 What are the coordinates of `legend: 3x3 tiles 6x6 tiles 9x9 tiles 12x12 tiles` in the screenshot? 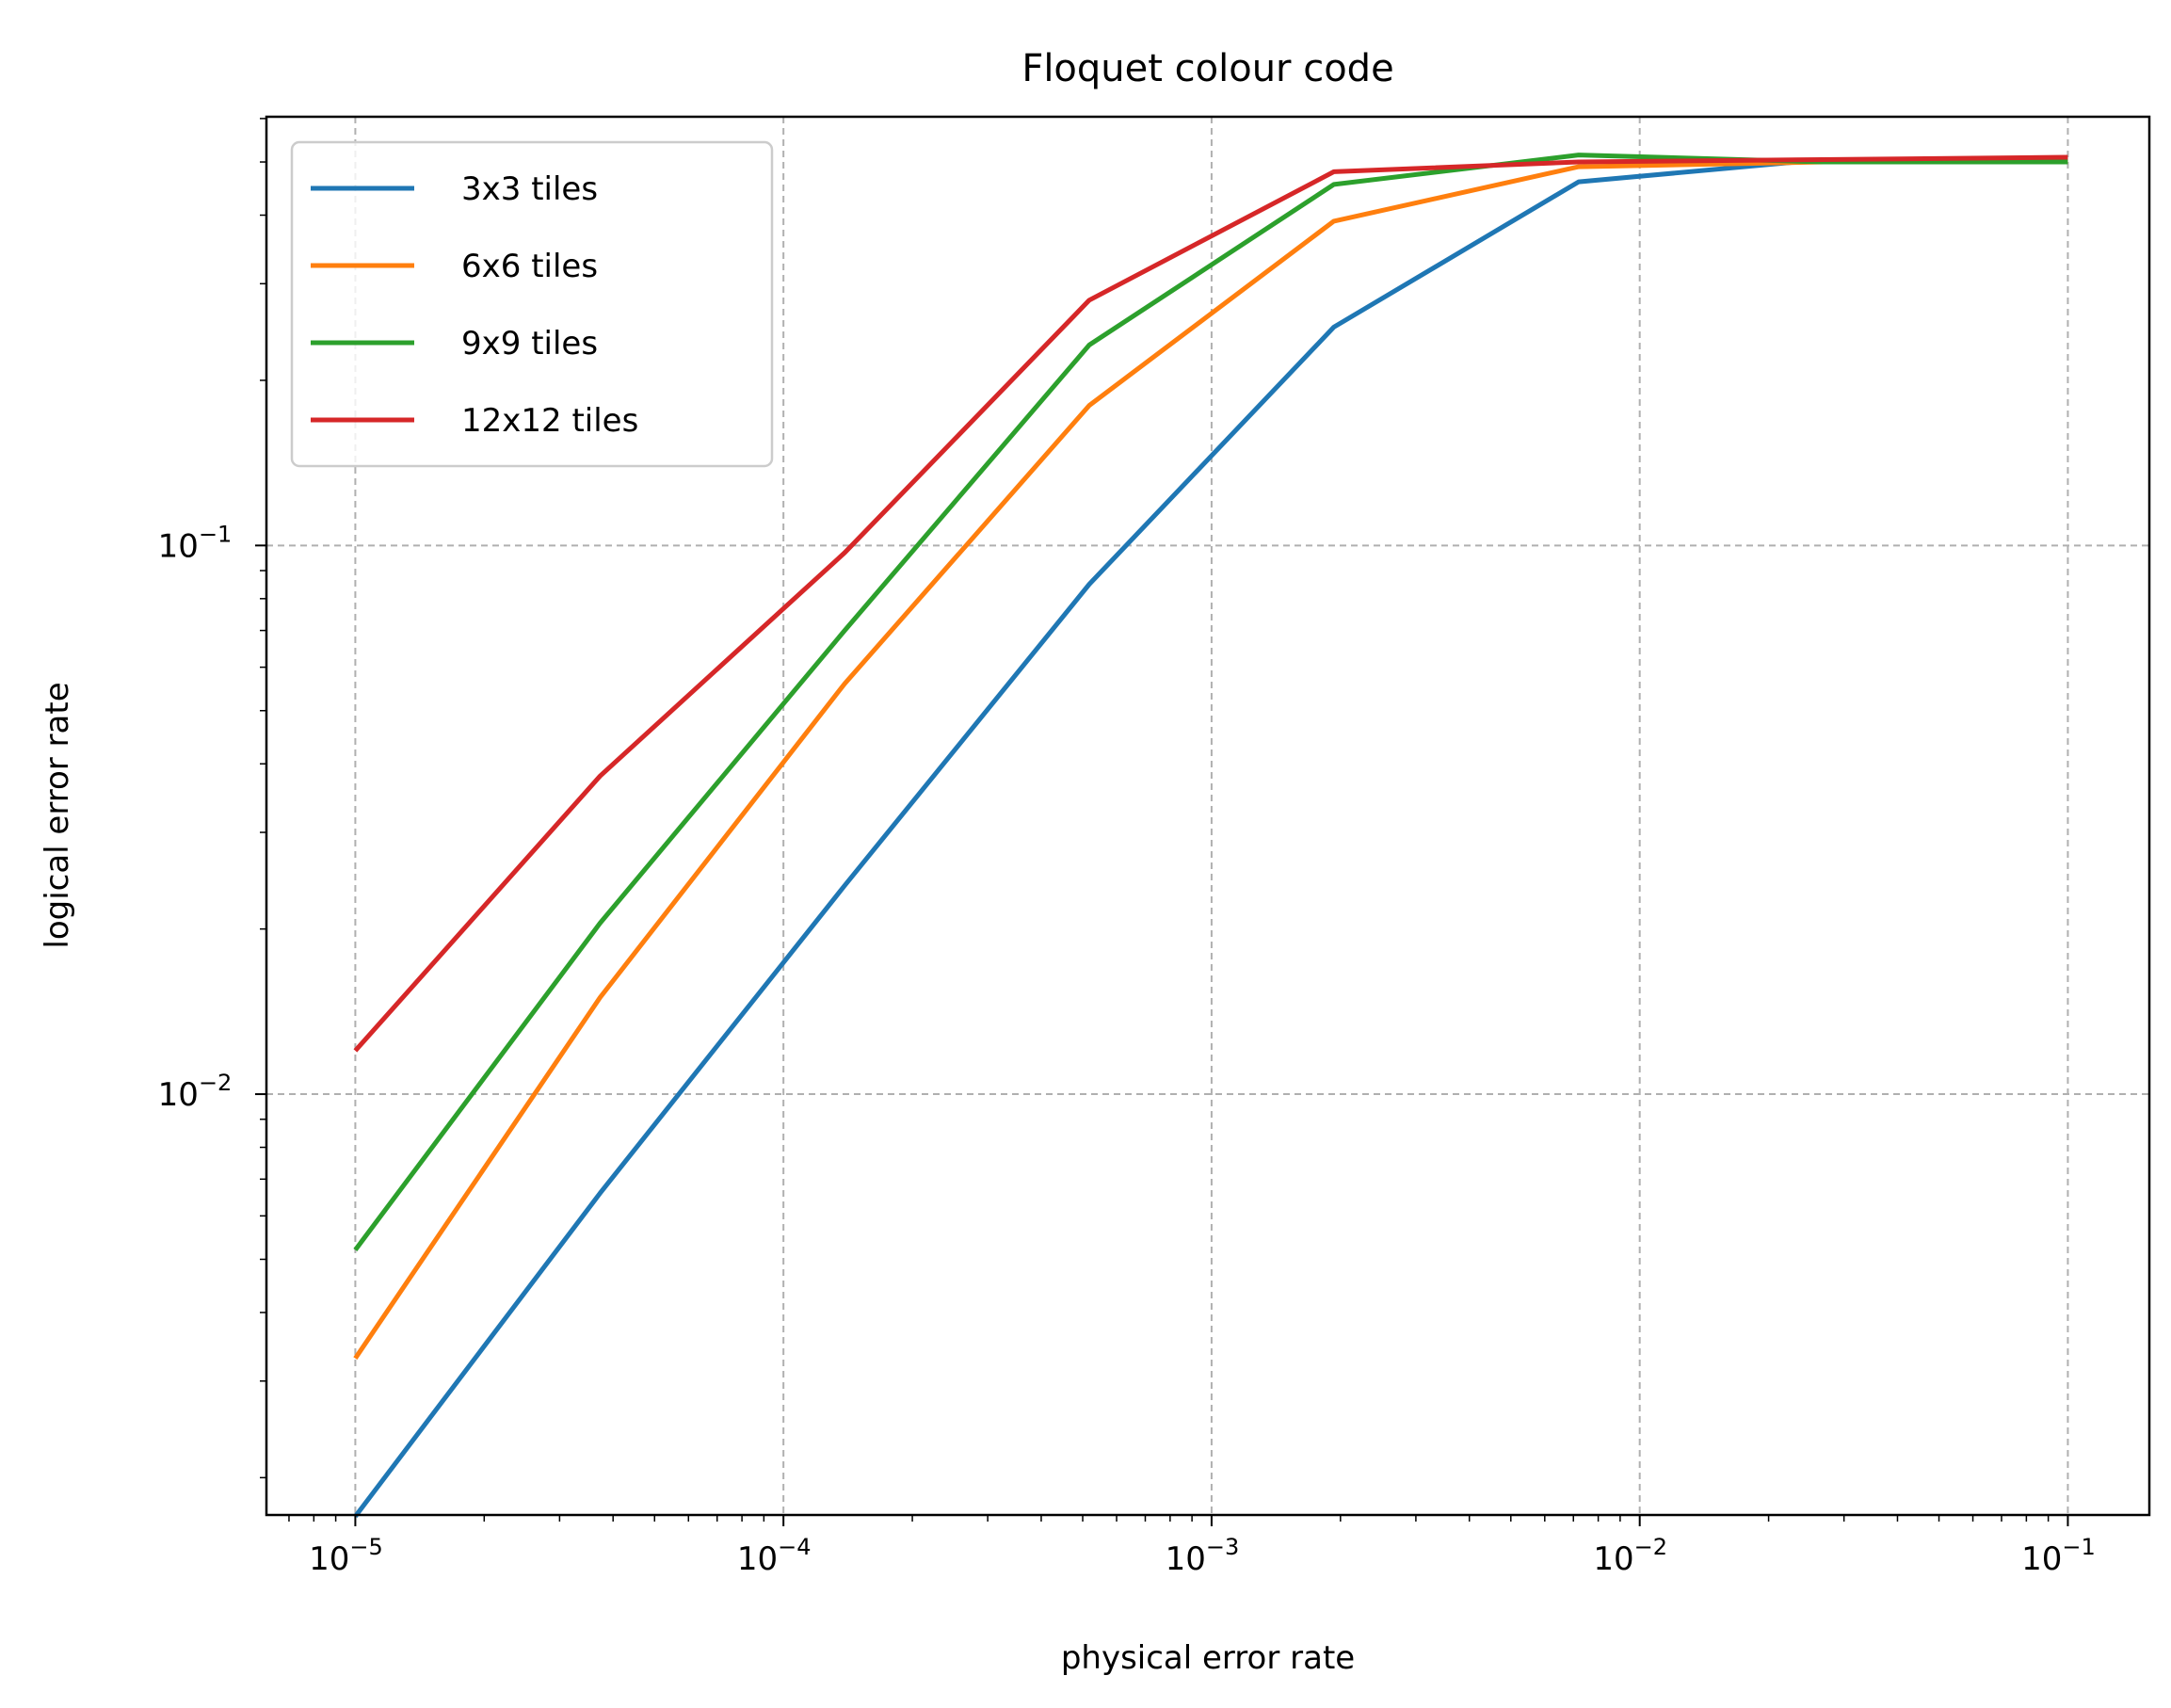 It's located at (532, 304).